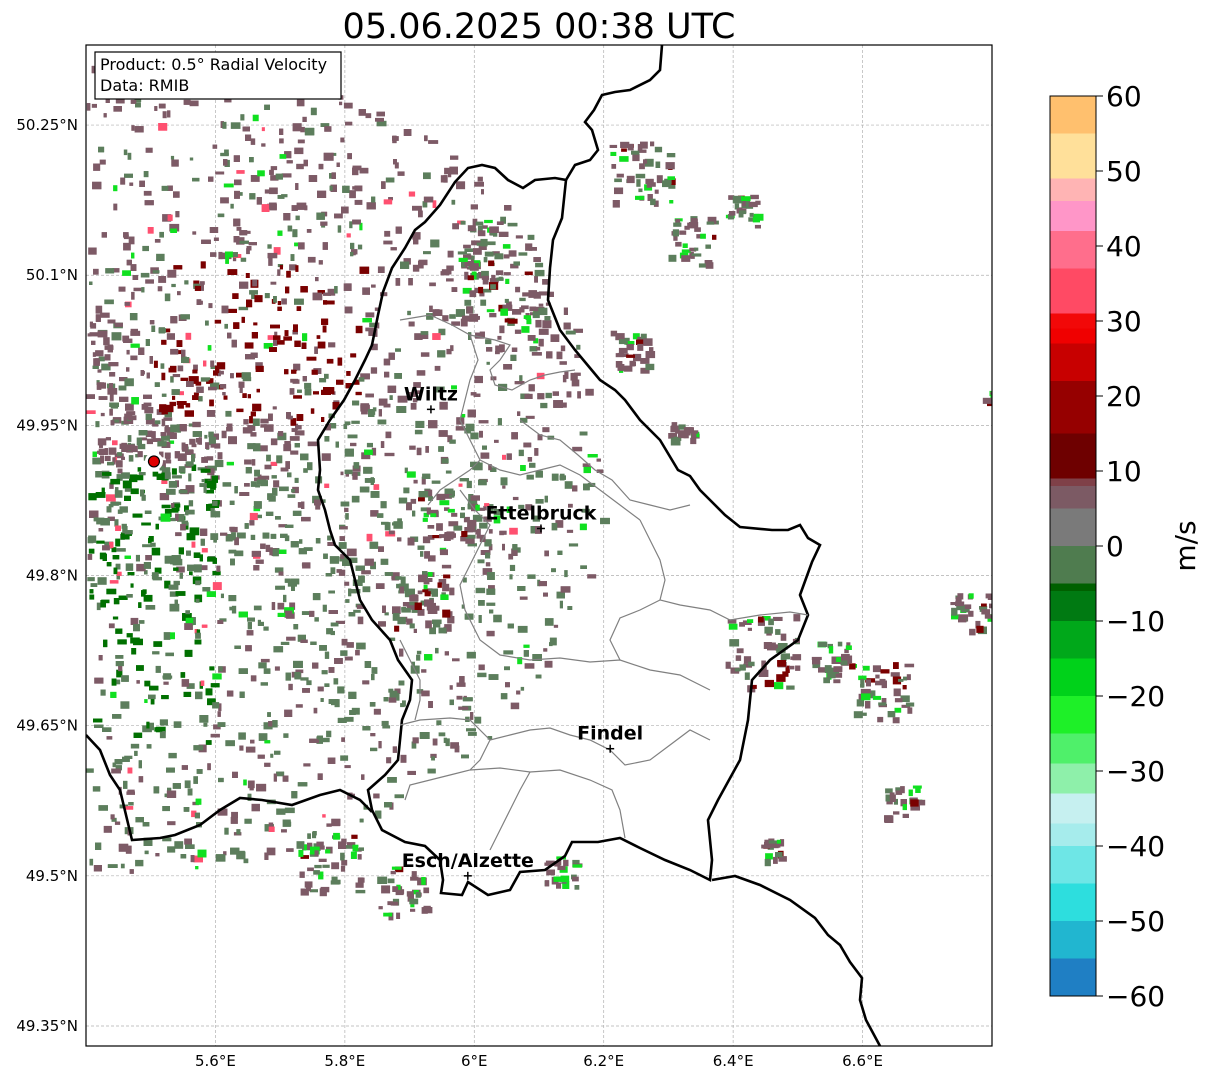 Image resolution: width=1207 pixels, height=1081 pixels. Describe the element at coordinates (1124, 171) in the screenshot. I see `colorbar-tick-label: 50` at that location.